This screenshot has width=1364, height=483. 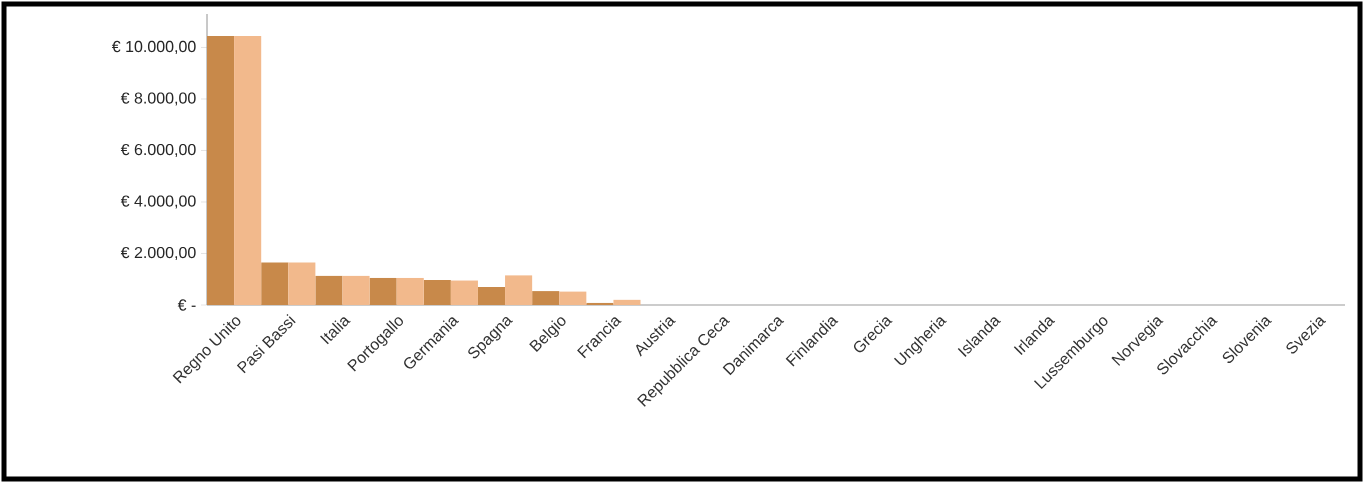 What do you see at coordinates (153, 47) in the screenshot?
I see `y-tick-label: € 10.000,00` at bounding box center [153, 47].